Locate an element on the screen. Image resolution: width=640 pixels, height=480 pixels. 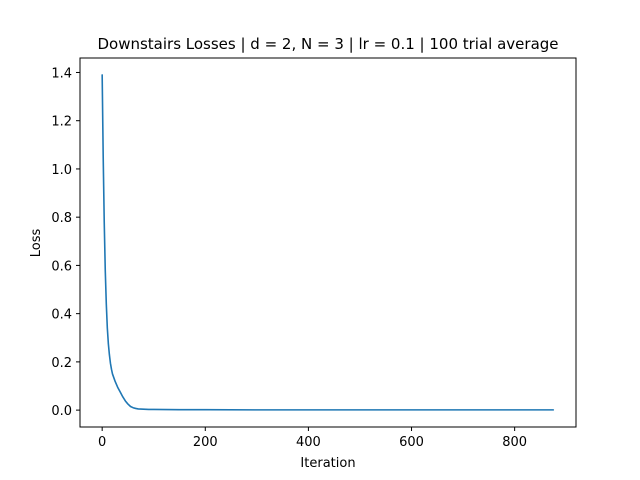
y-tick-label: 1.4 is located at coordinates (61, 73).